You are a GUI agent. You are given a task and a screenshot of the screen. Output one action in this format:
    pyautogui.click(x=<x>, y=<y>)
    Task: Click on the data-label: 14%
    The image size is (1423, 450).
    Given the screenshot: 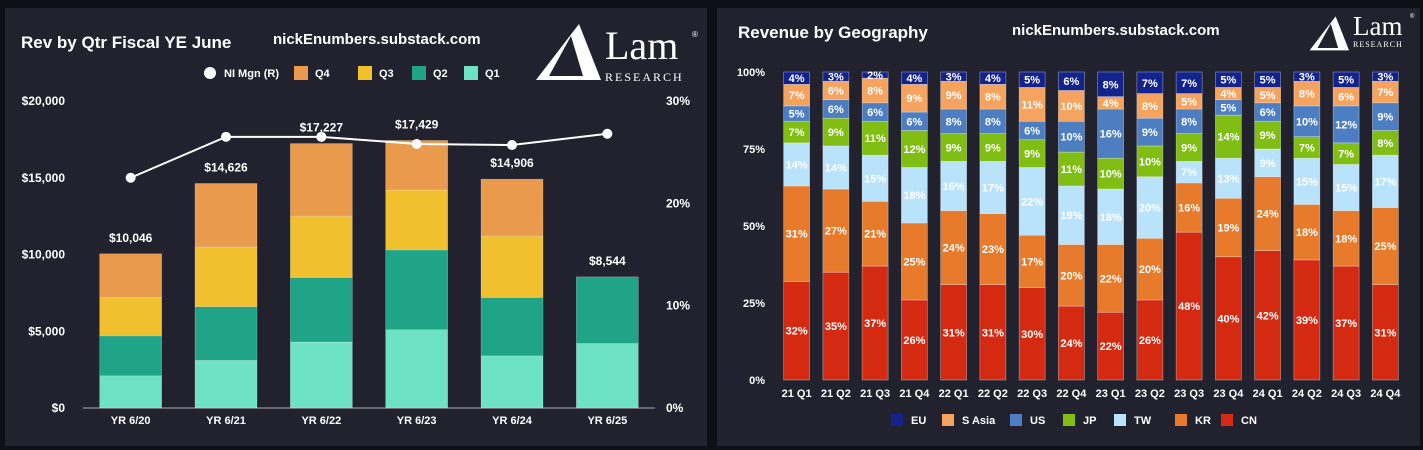 What is the action you would take?
    pyautogui.click(x=1228, y=138)
    